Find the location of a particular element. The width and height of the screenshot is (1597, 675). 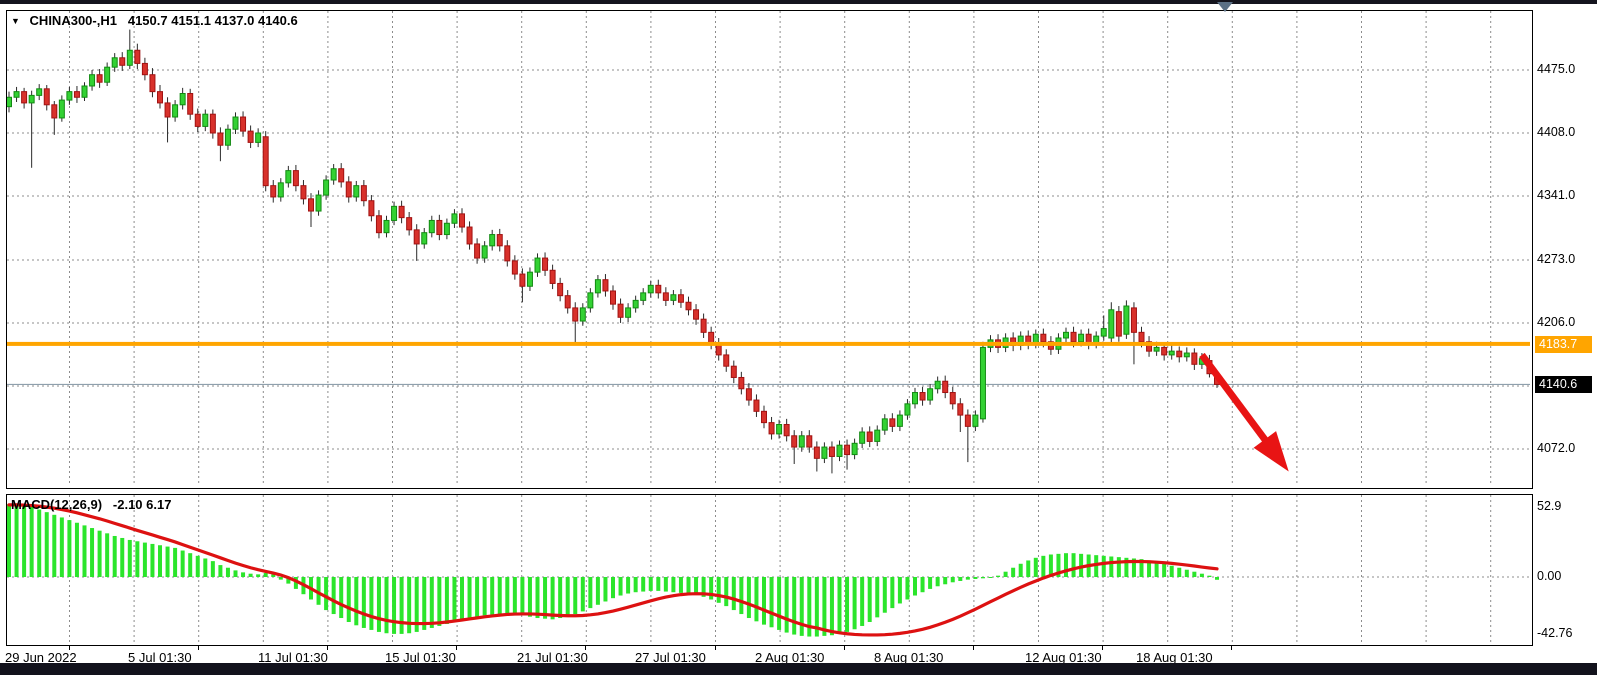

price-axis-label: 4072.0 is located at coordinates (1556, 447).